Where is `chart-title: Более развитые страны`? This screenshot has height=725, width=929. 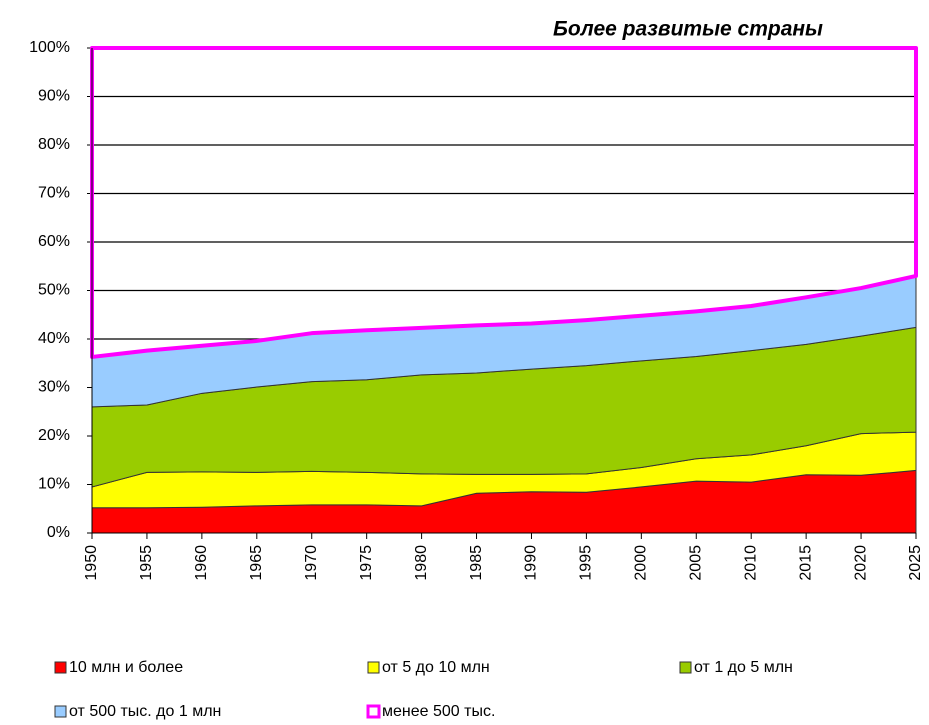 chart-title: Более развитые страны is located at coordinates (688, 29).